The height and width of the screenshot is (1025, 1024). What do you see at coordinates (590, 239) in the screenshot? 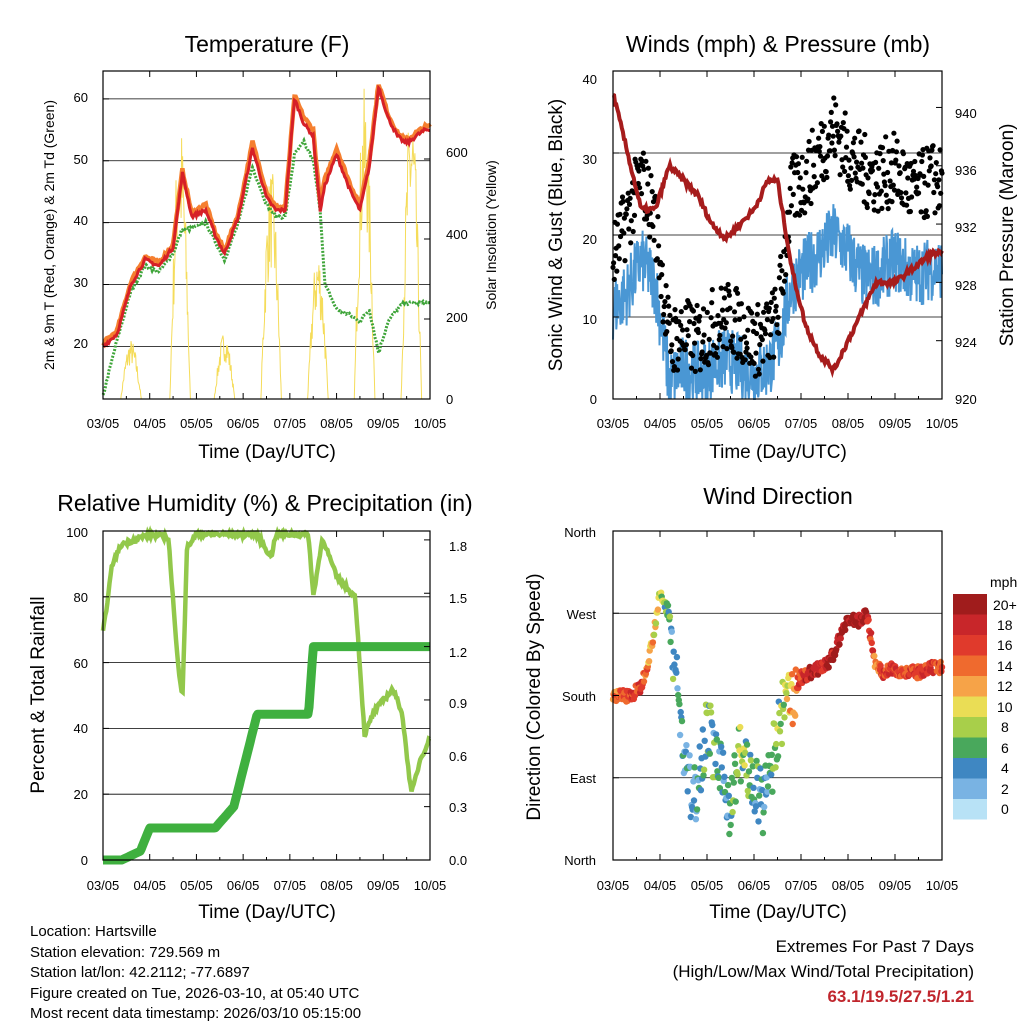
I see `winds-y-ticks: 0 10 20 30 40` at bounding box center [590, 239].